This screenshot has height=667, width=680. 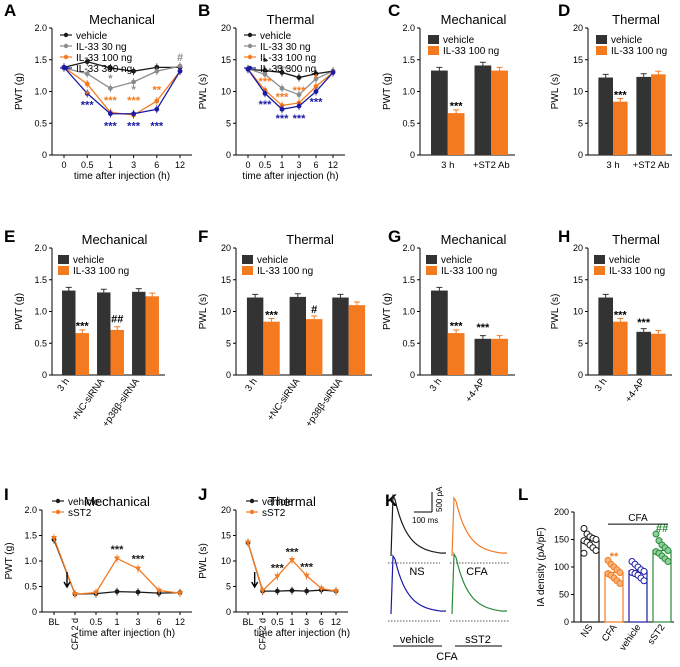 I want to click on panel-K: K 500 pA 100 ms NS CFA vehicle sST2 CFA, so click(x=447, y=574).